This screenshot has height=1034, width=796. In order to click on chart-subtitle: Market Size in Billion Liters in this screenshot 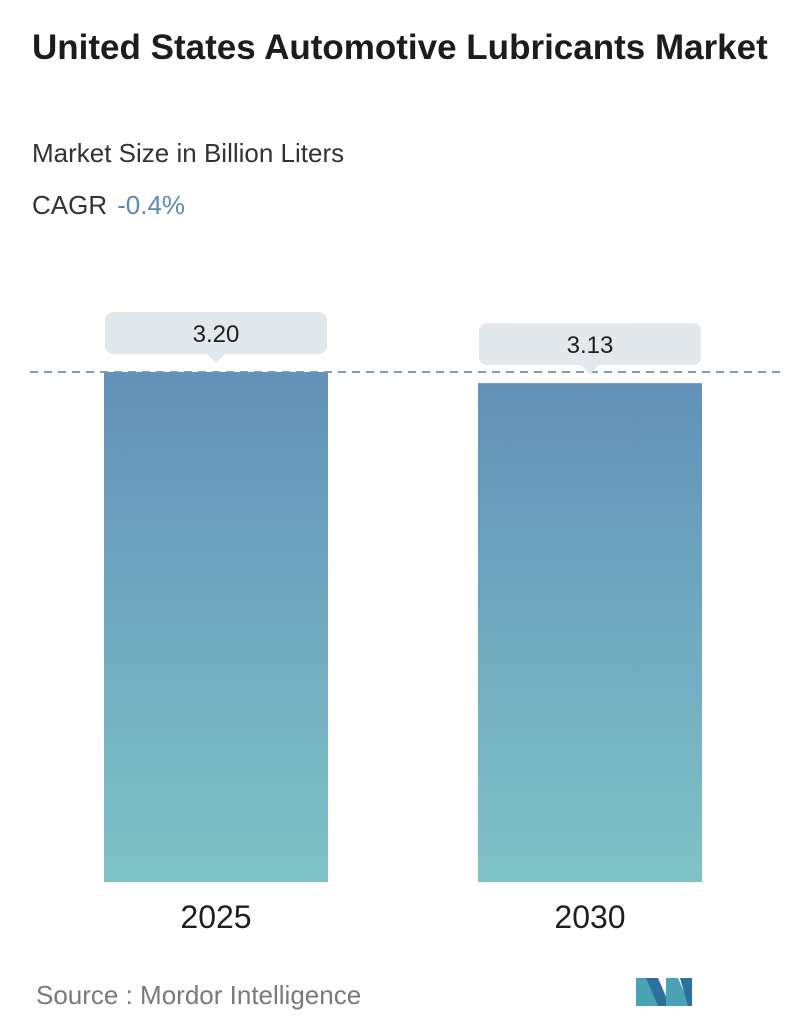, I will do `click(188, 153)`.